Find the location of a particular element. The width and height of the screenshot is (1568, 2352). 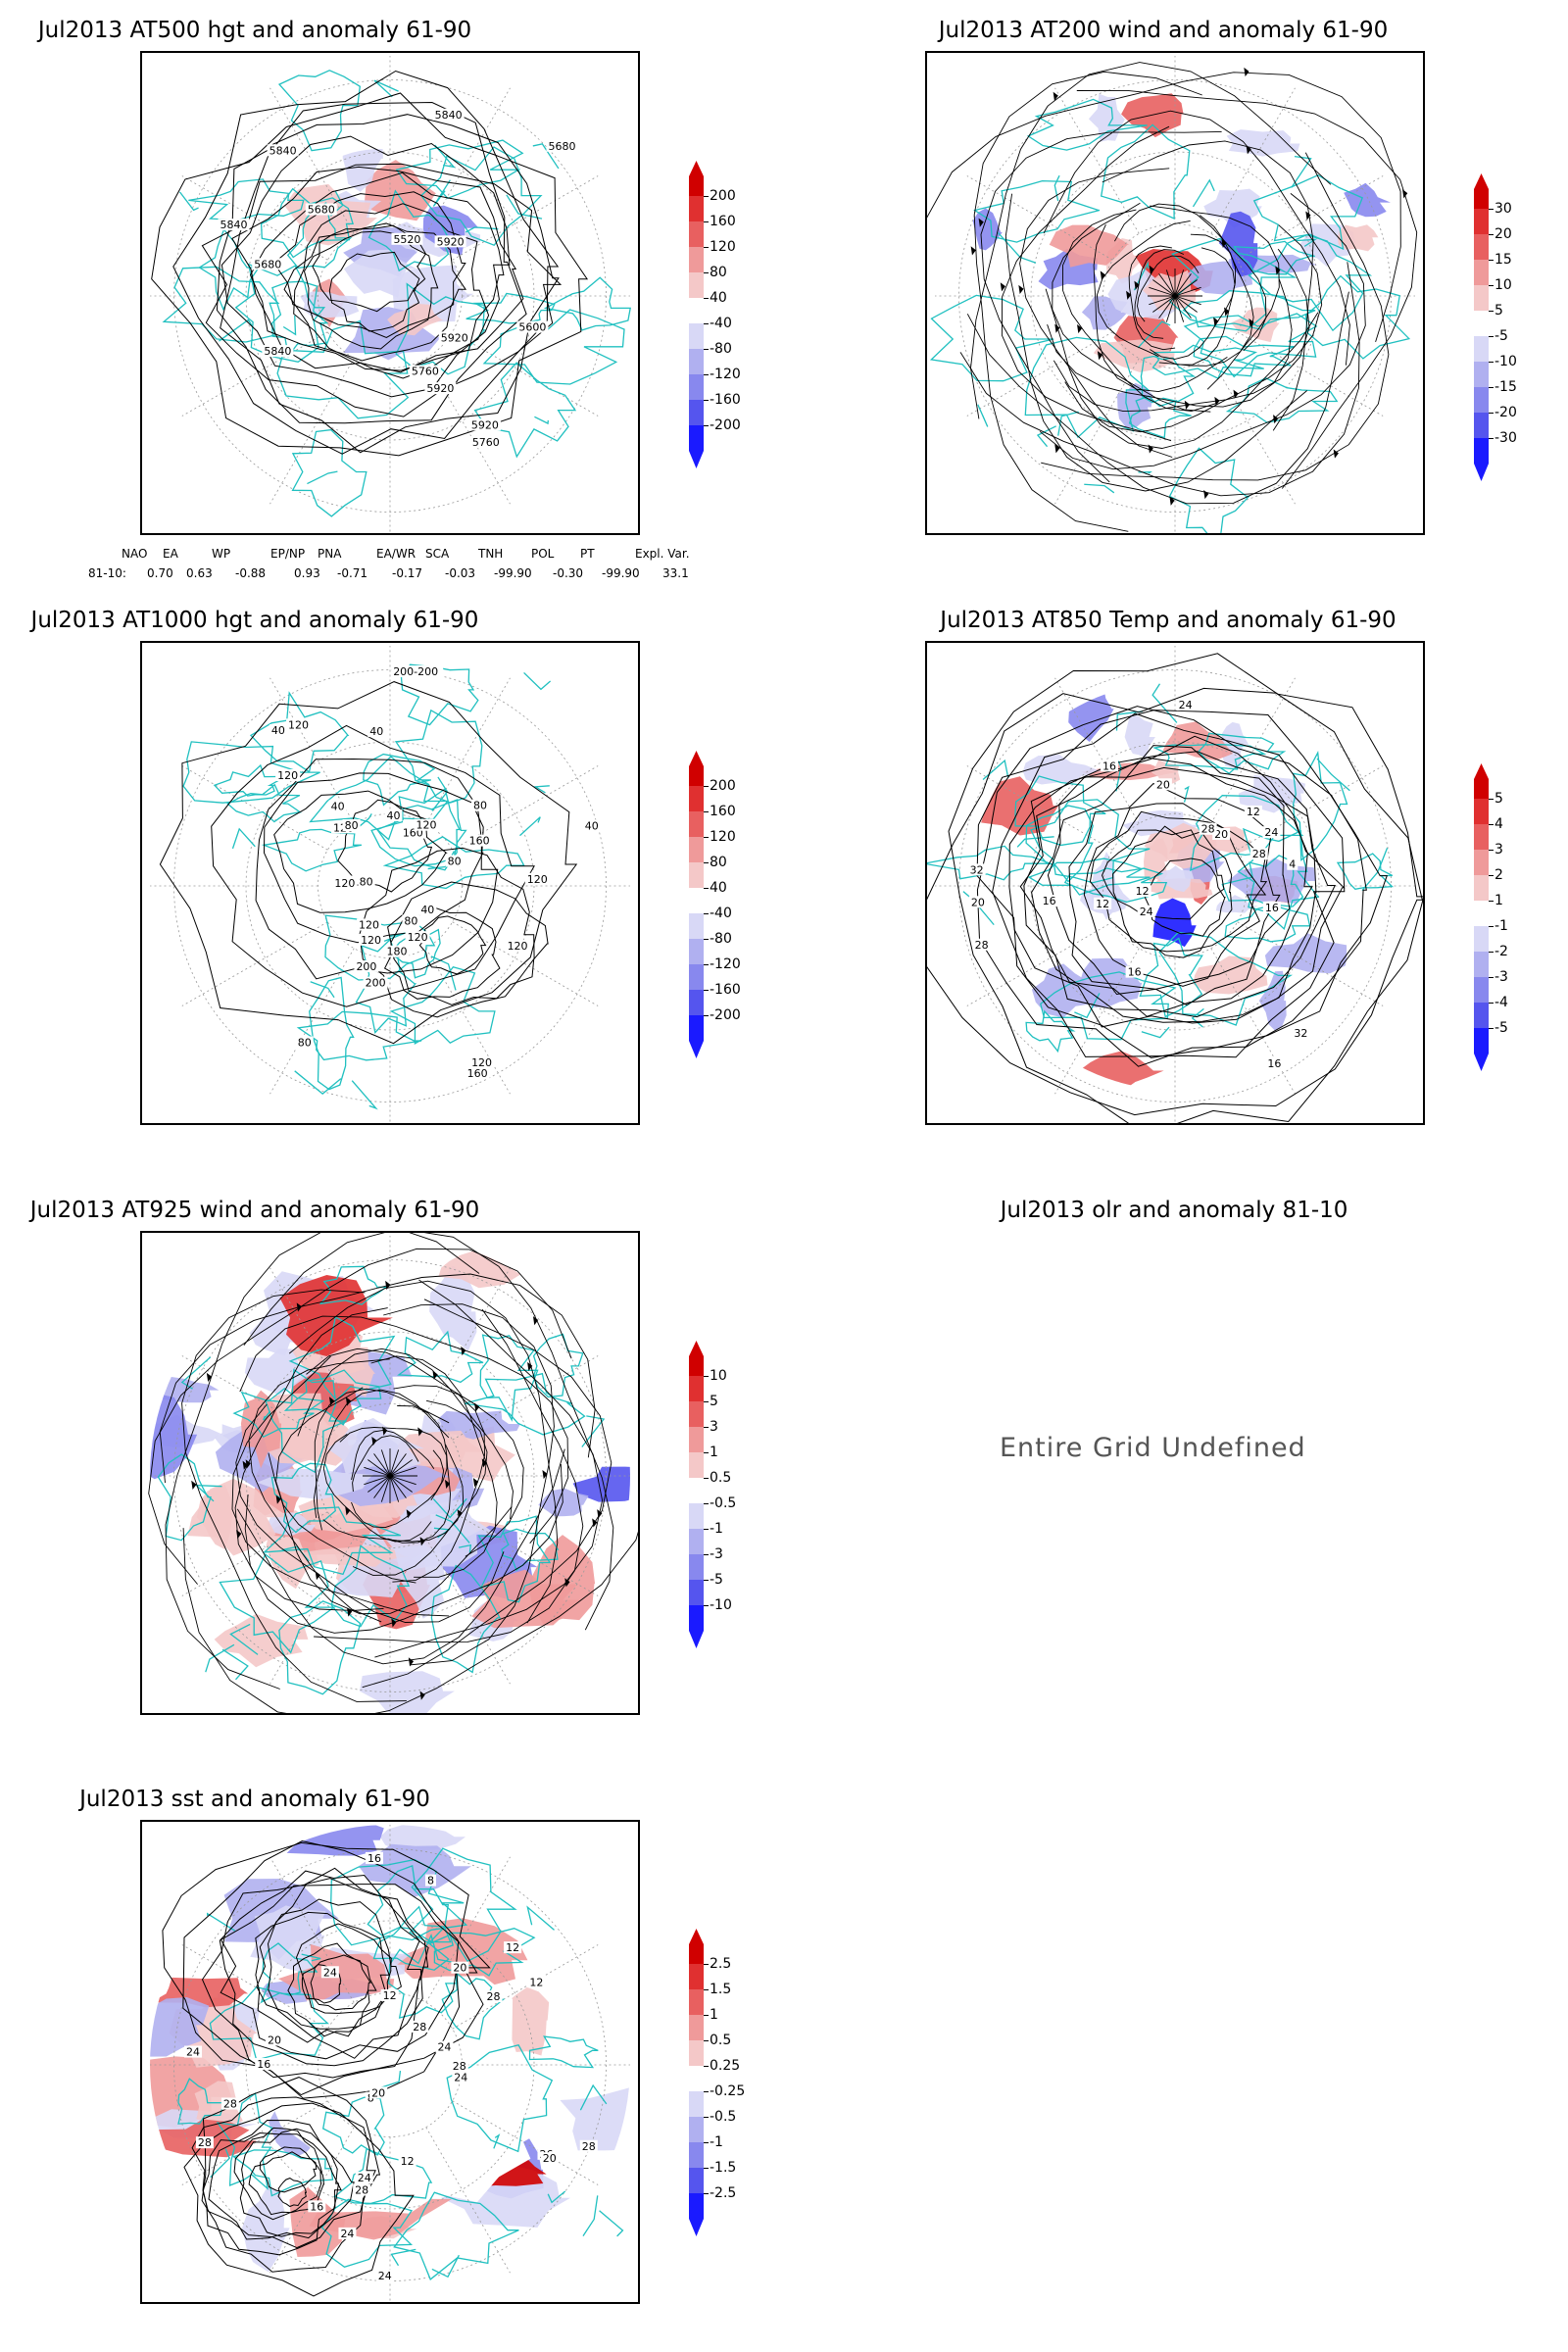

colorbar-tick-label: -3 is located at coordinates (1501, 977).